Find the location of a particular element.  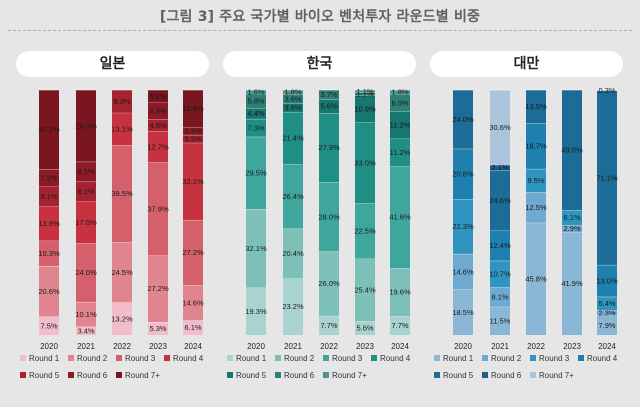

data-label: 25.4% is located at coordinates (365, 289).